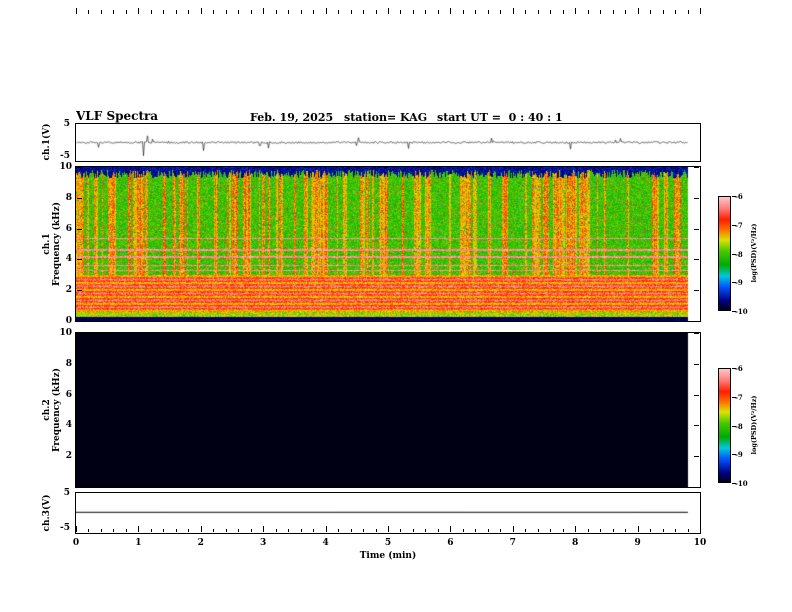 The height and width of the screenshot is (612, 792). Describe the element at coordinates (76, 543) in the screenshot. I see `x-tick-label: 0` at that location.